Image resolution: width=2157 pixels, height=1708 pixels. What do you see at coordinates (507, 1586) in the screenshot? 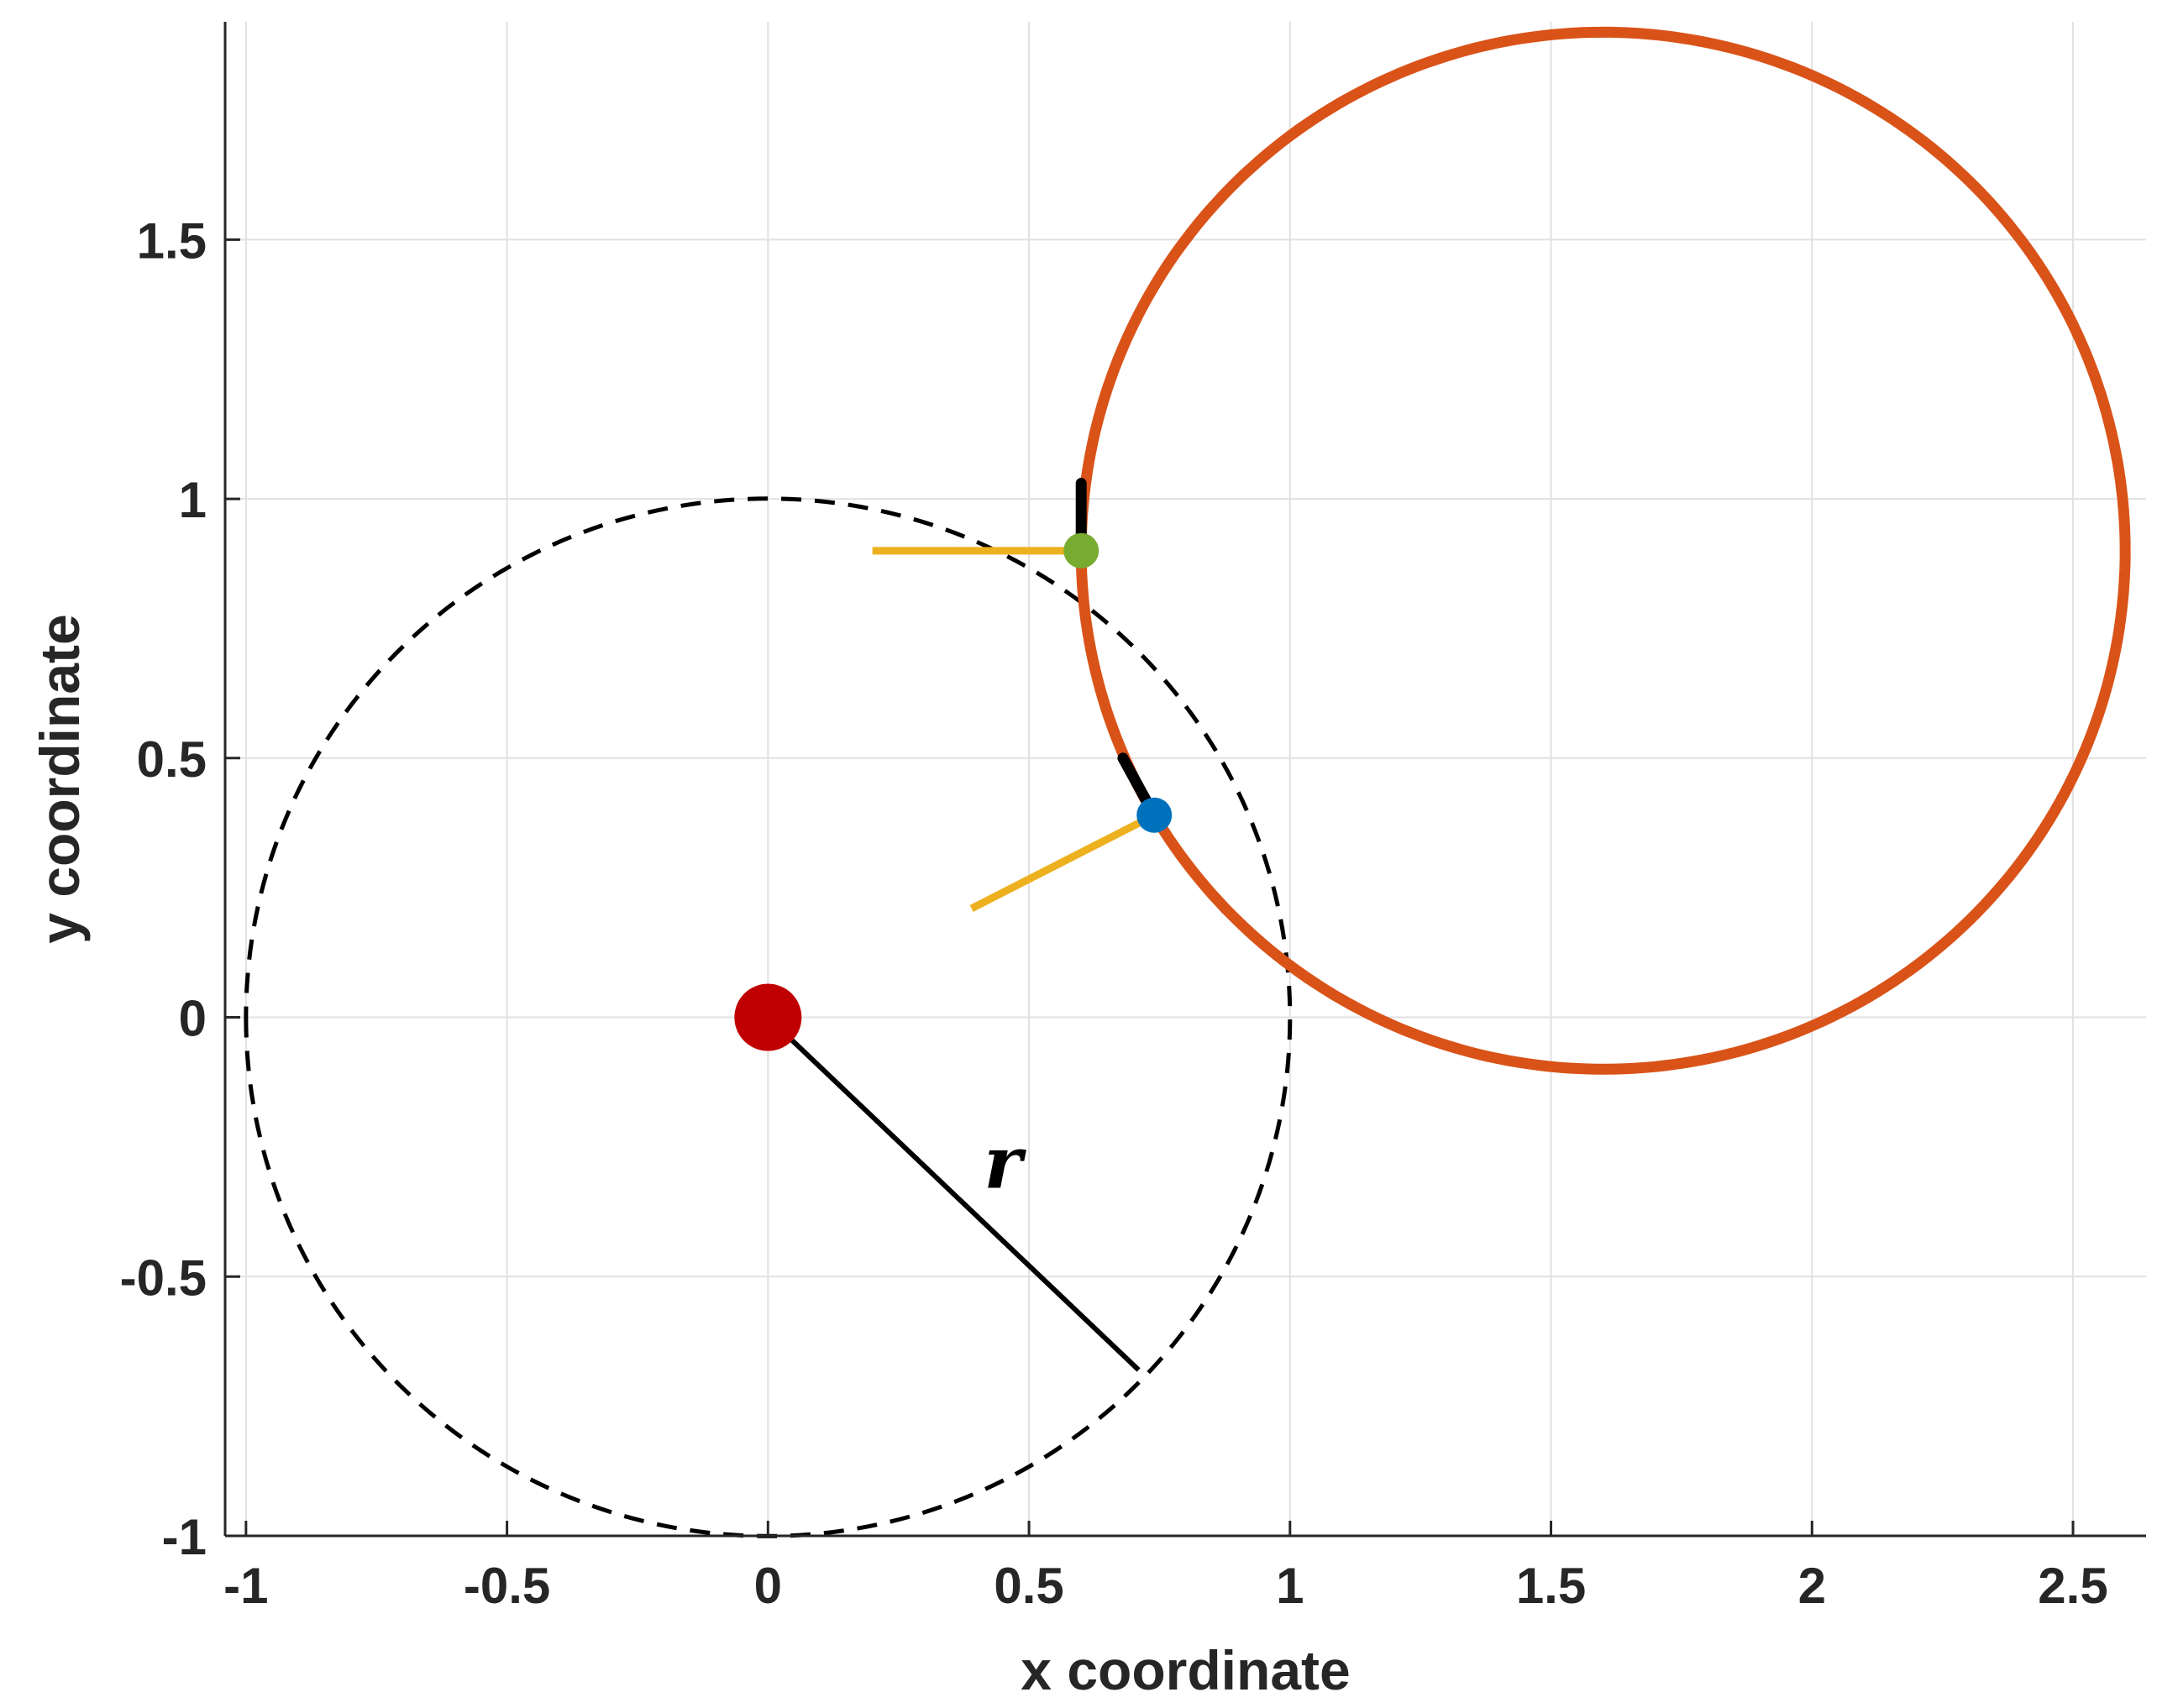
I see `x-tick-label: -0.5` at bounding box center [507, 1586].